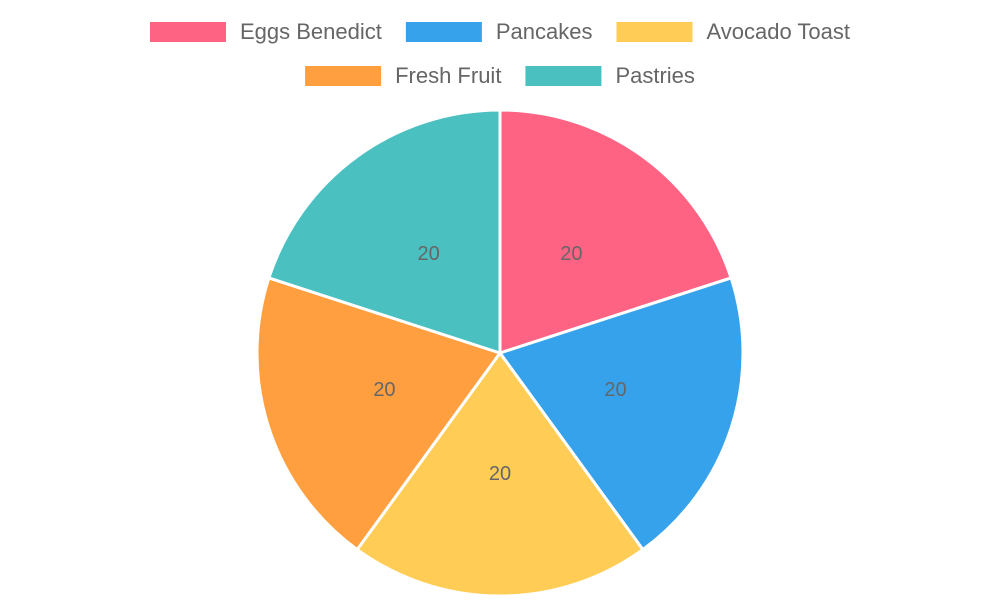  What do you see at coordinates (448, 75) in the screenshot?
I see `legend-label: Fresh Fruit` at bounding box center [448, 75].